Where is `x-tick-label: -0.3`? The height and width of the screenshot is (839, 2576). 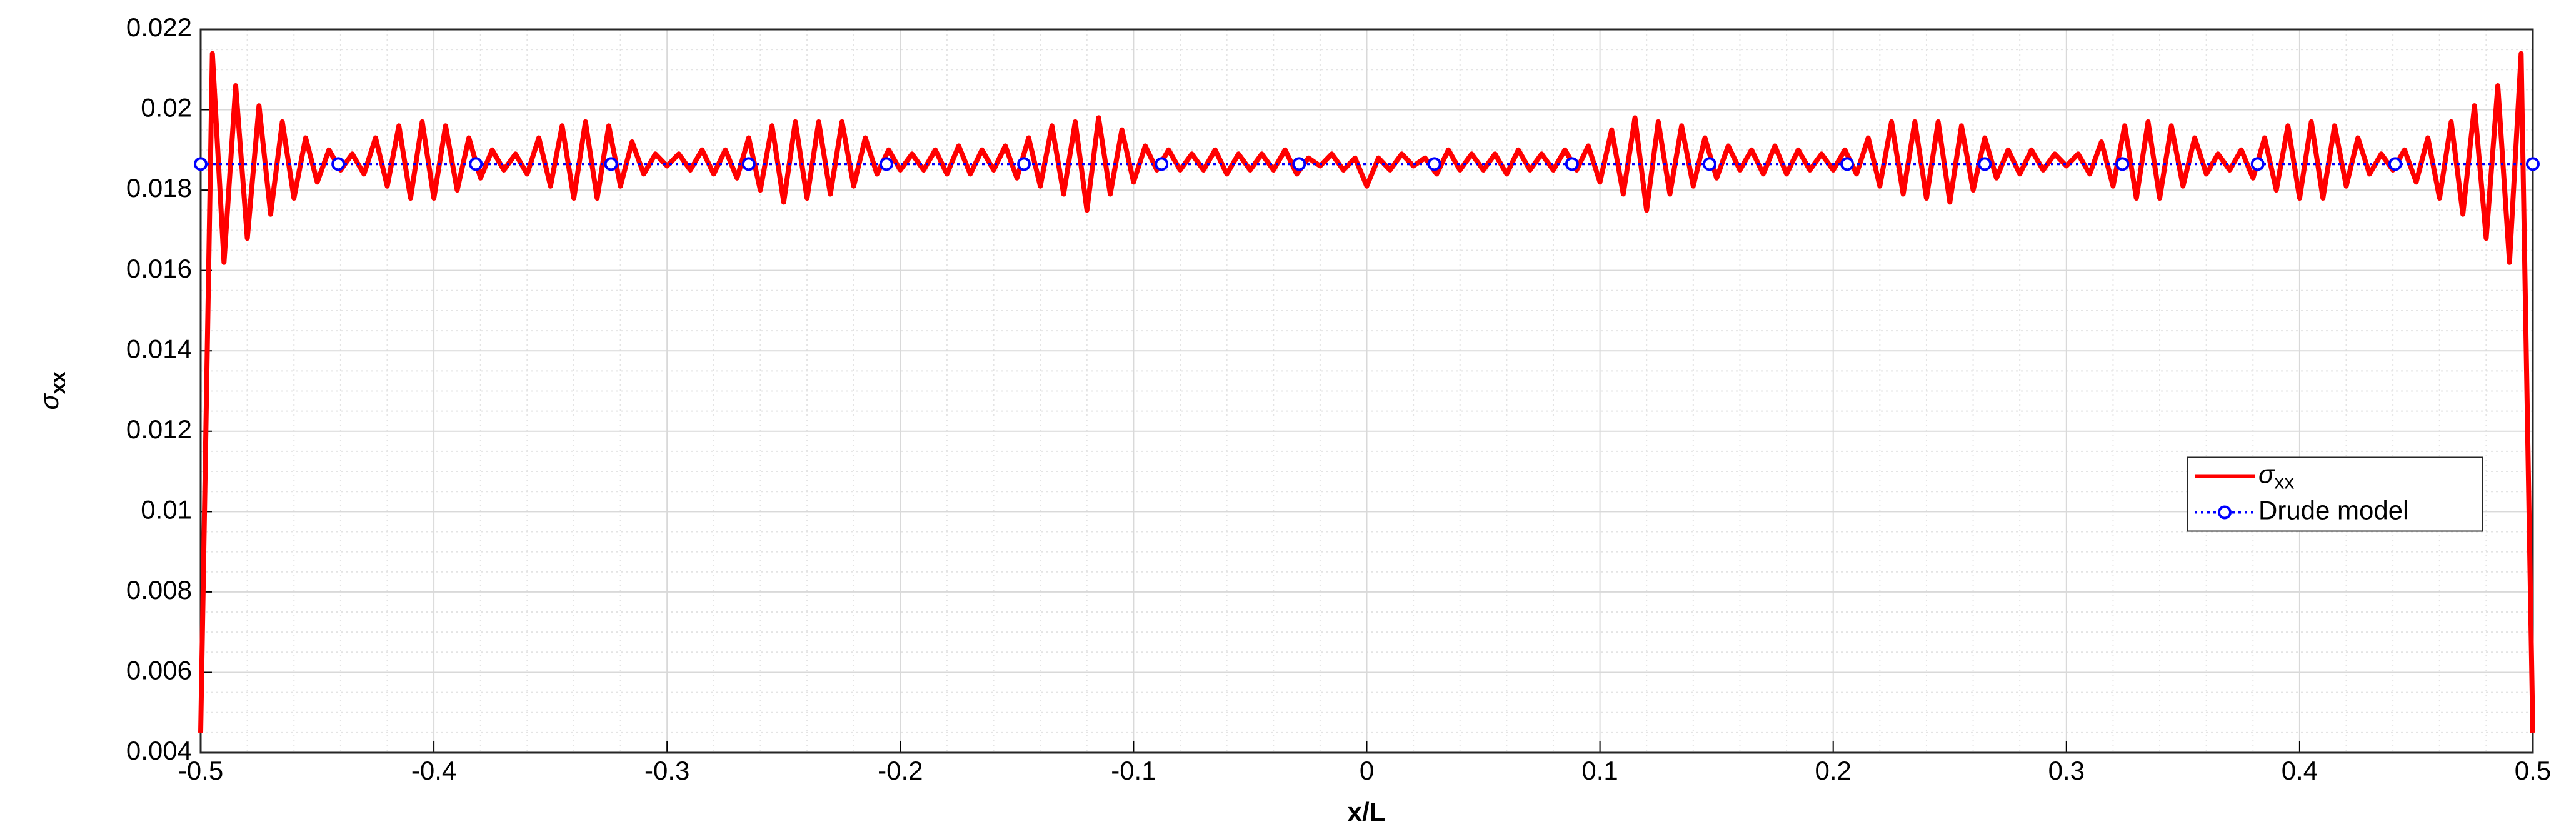
x-tick-label: -0.3 is located at coordinates (666, 771).